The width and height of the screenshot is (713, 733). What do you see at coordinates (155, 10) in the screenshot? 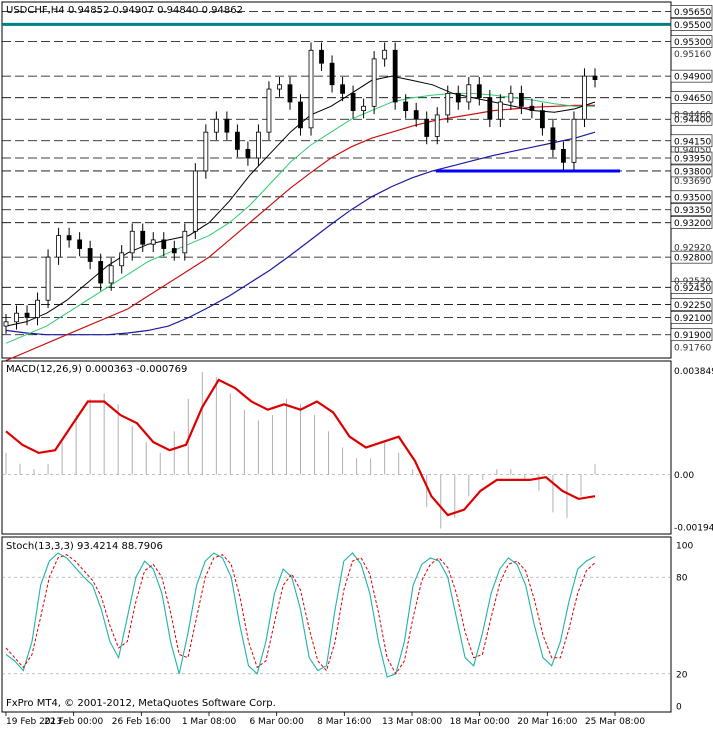
I see `ohlc-label: 0.94852 0.94907 0.94840 0.94862` at bounding box center [155, 10].